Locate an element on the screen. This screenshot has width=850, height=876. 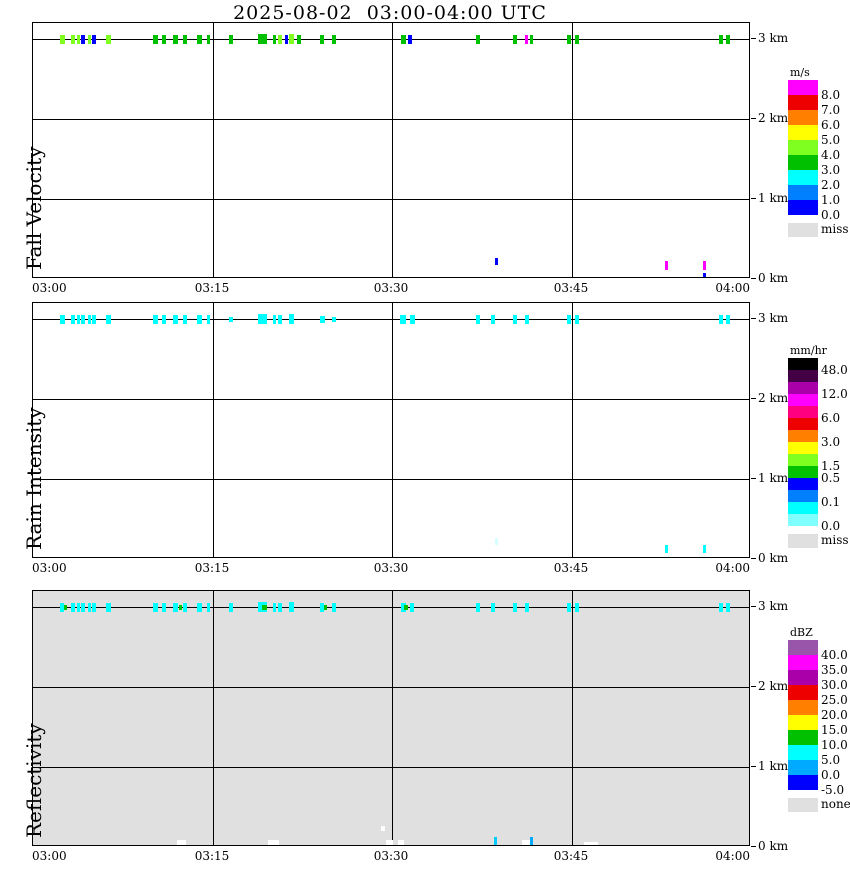
colorbar-missing-label: miss is located at coordinates (835, 540).